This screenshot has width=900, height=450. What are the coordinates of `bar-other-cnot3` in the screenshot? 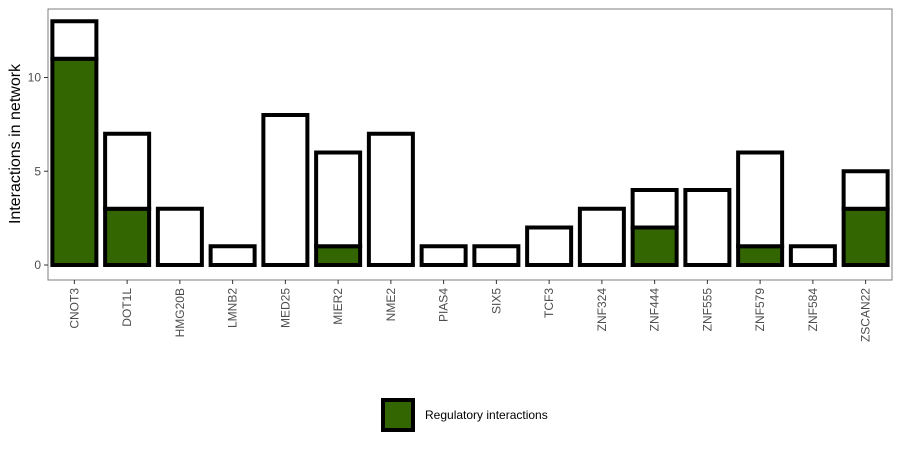 It's located at (74, 40).